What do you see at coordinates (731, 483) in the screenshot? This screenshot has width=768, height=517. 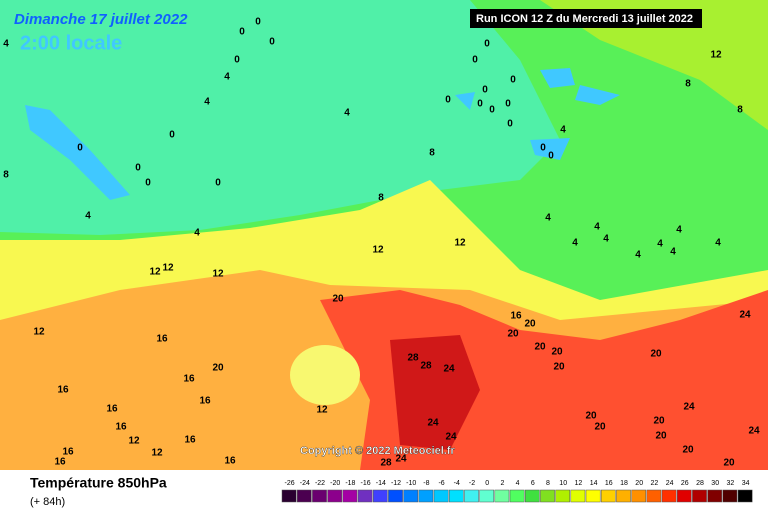 I see `scale-label: 32` at bounding box center [731, 483].